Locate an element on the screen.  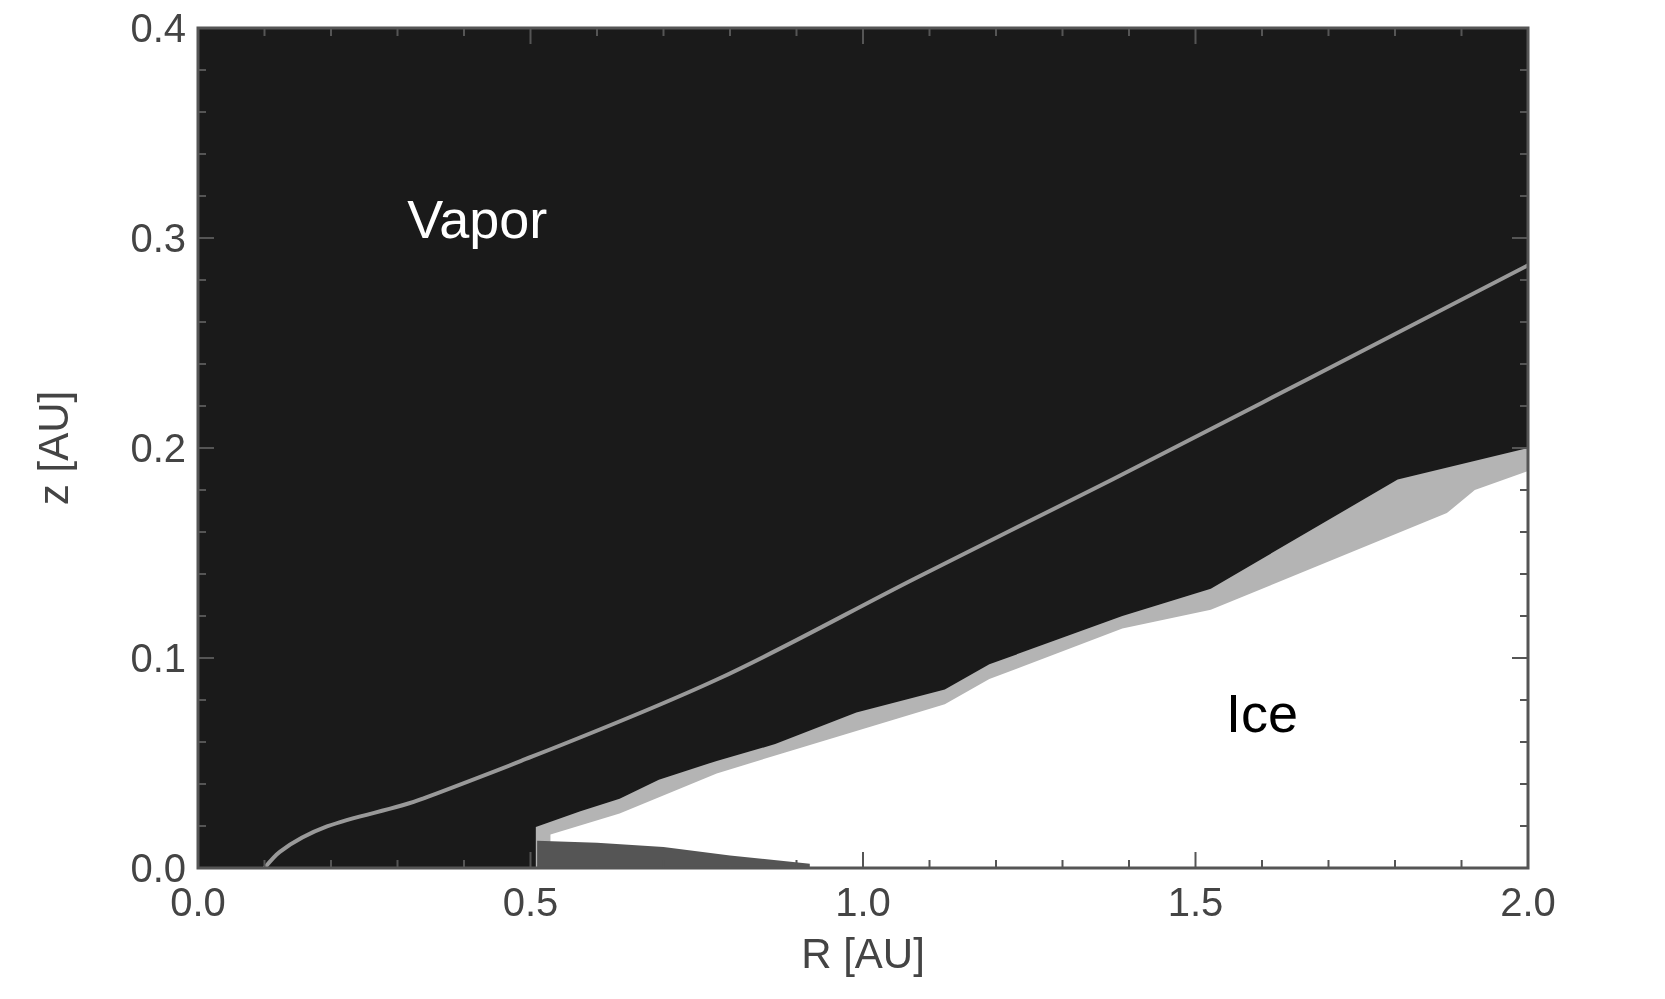
x-axis-title: R [AU] is located at coordinates (863, 953).